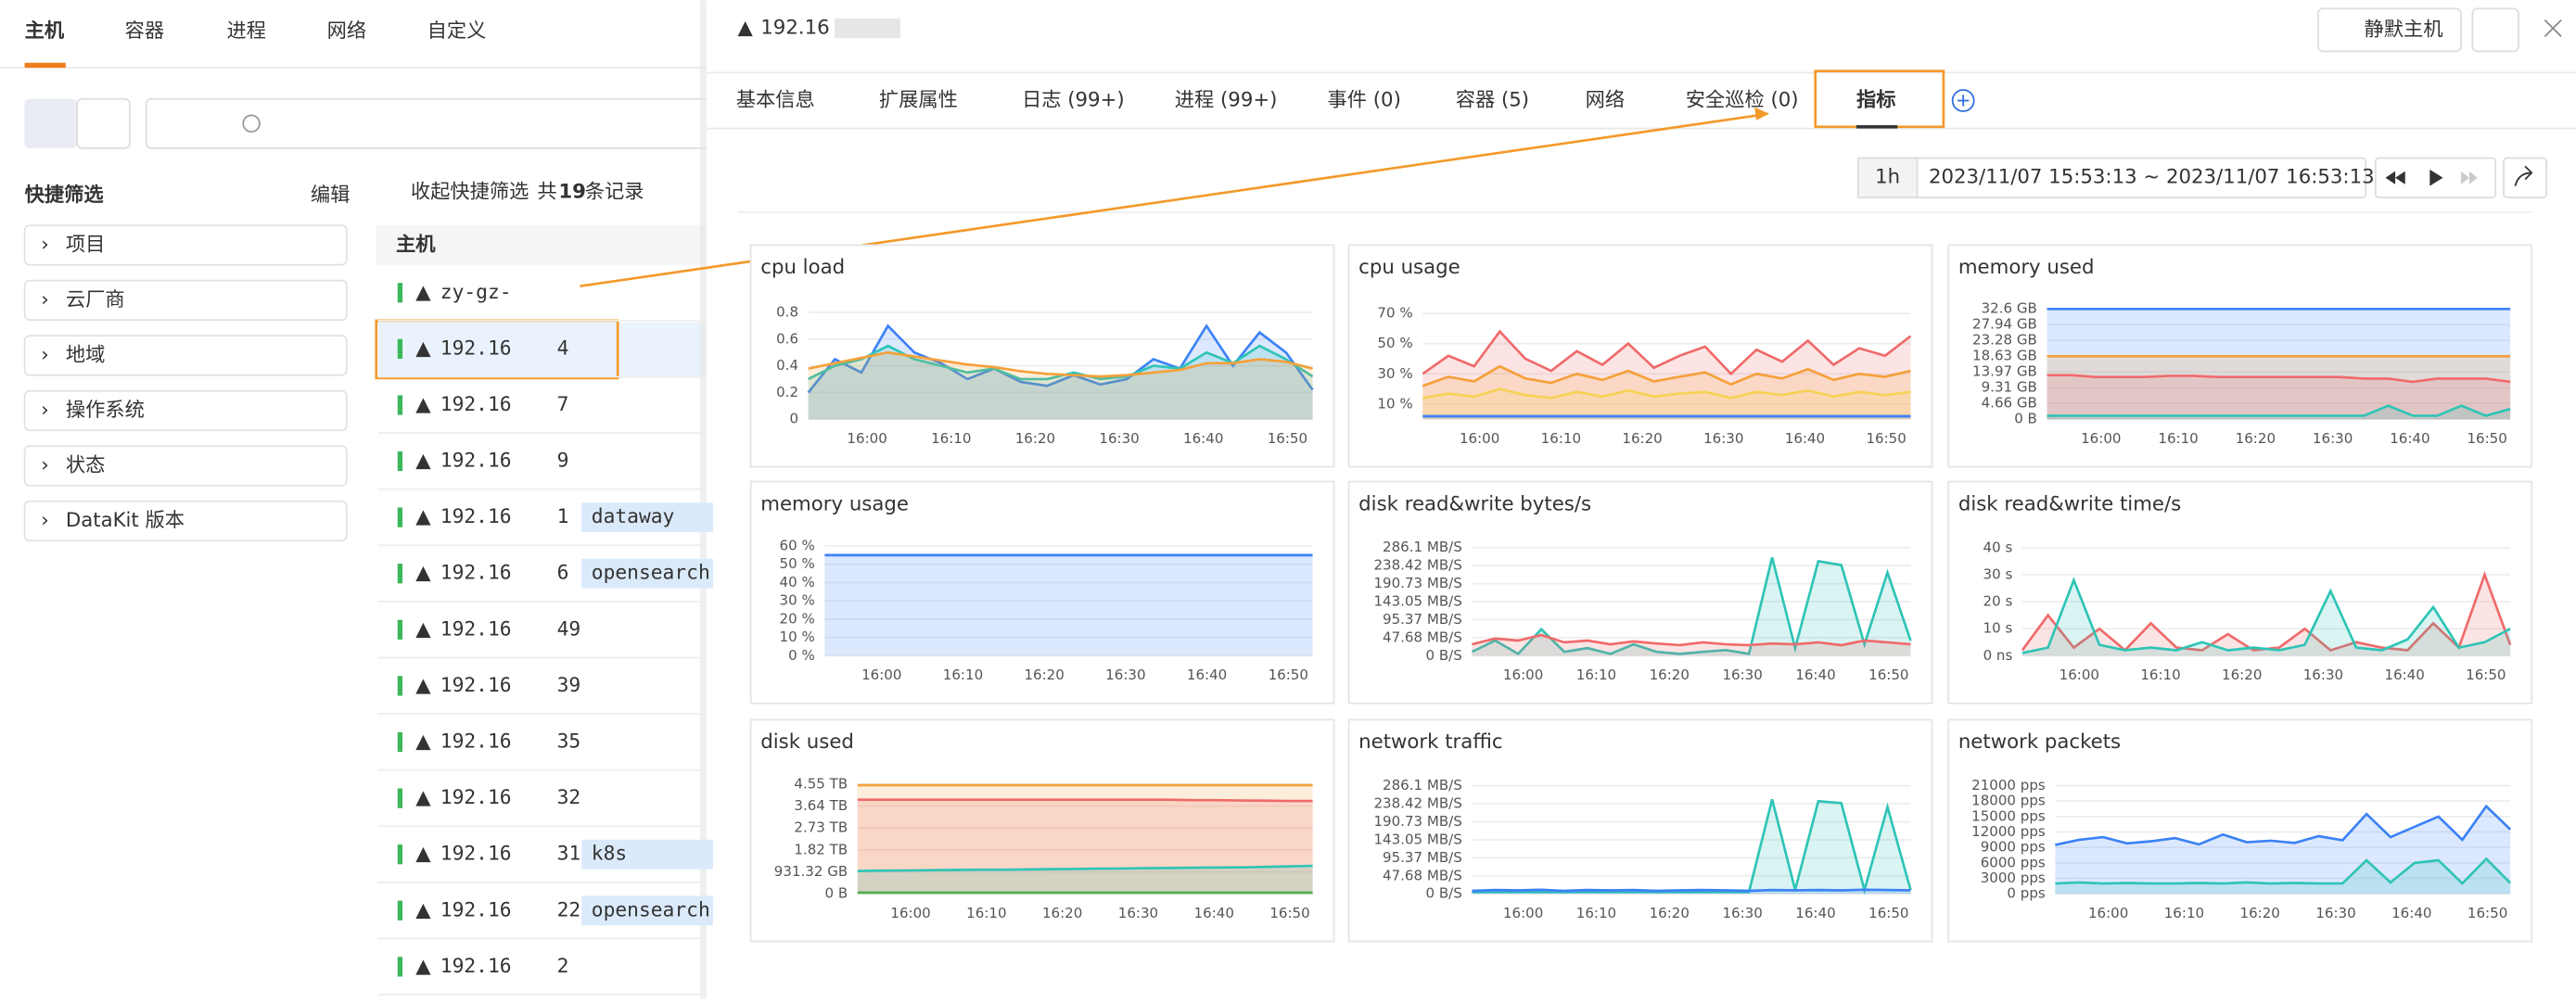 The image size is (2576, 1003). I want to click on y-tick-label: 23.28 GB, so click(2005, 340).